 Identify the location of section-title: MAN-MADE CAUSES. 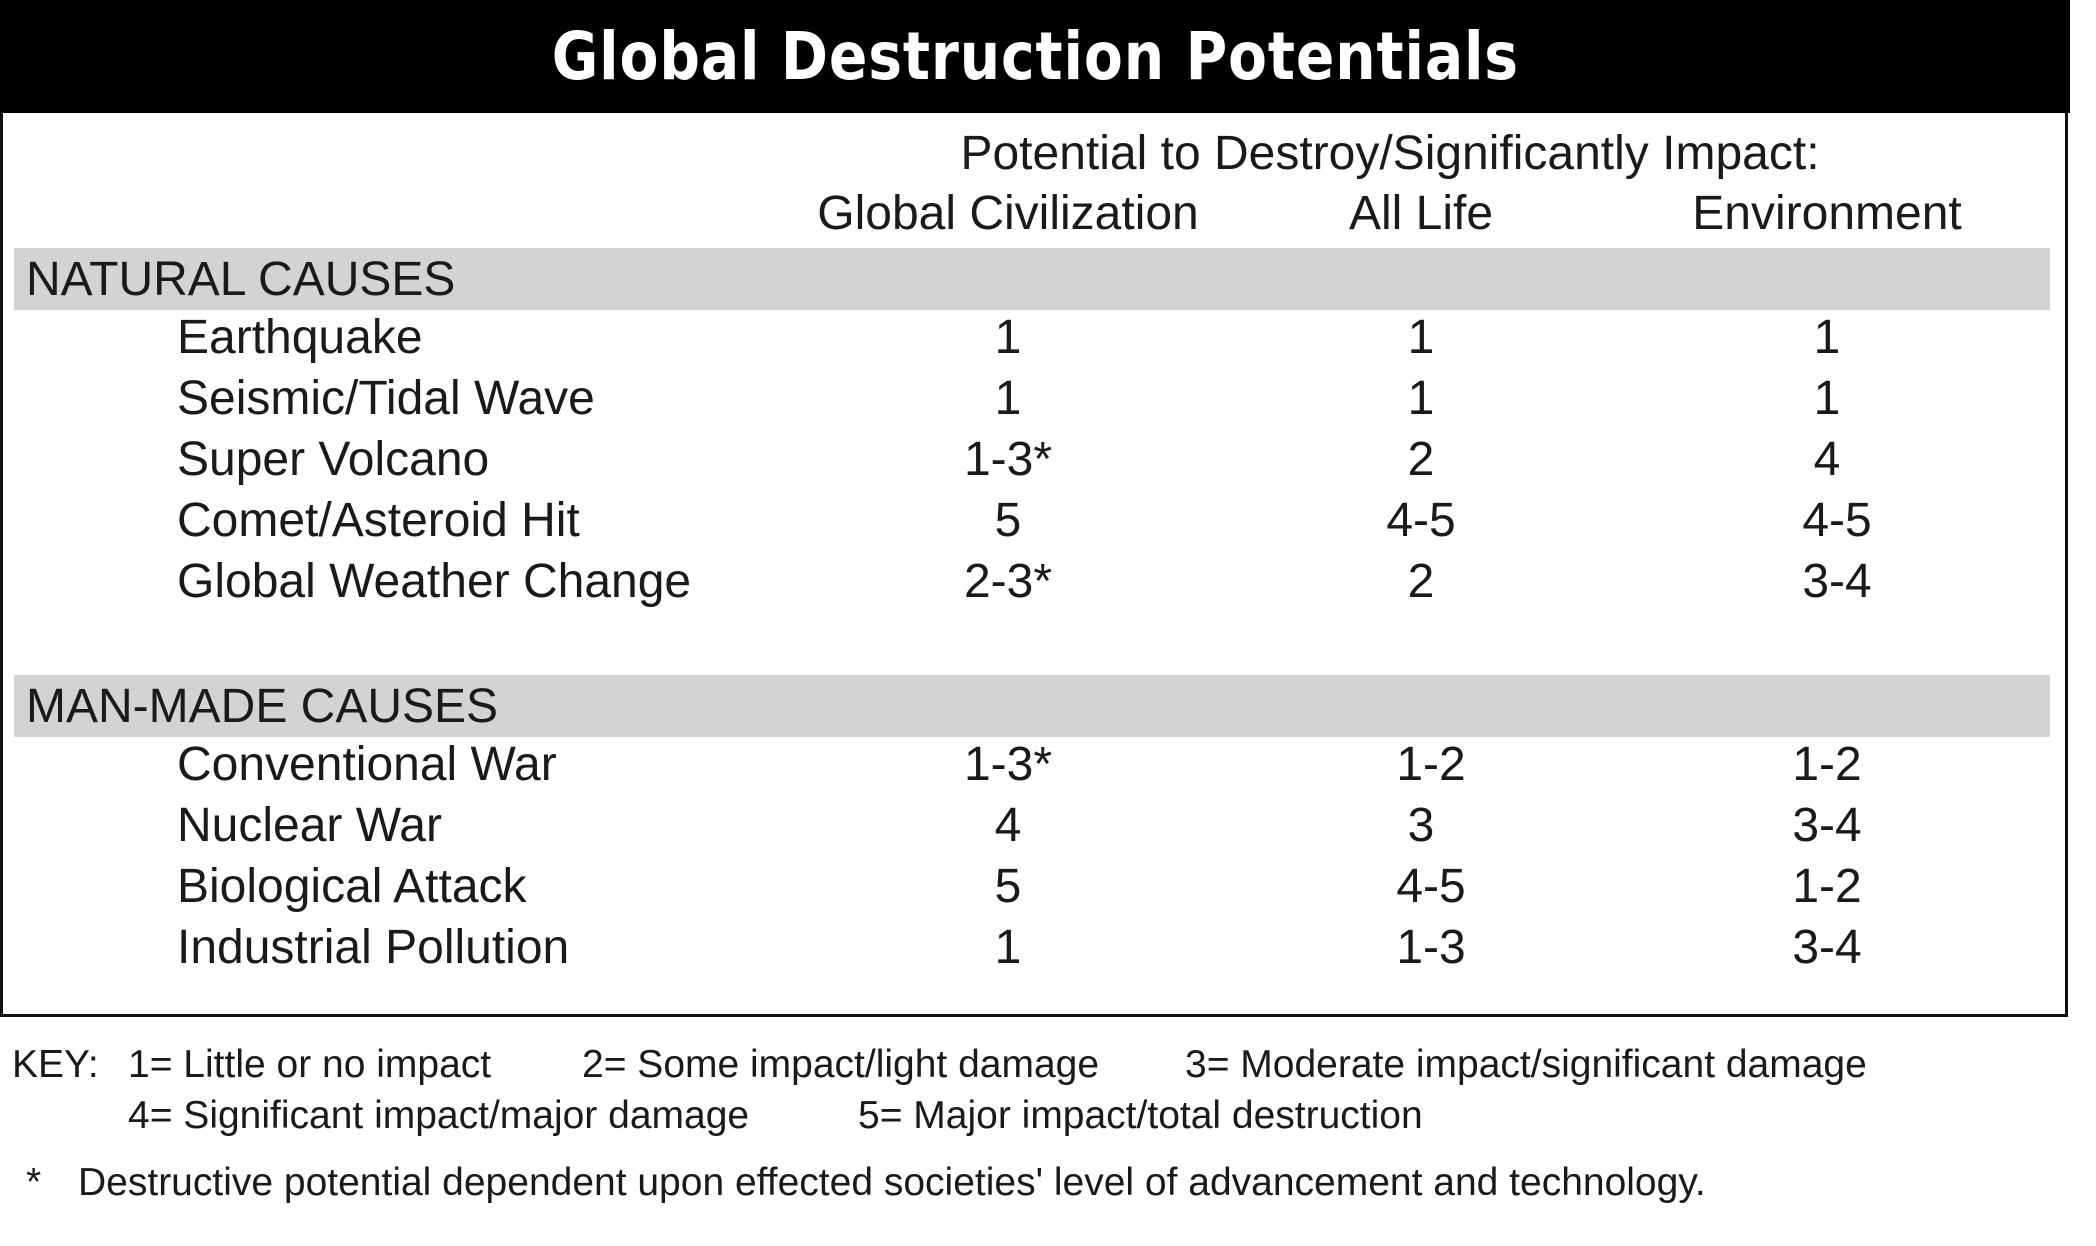
(262, 706).